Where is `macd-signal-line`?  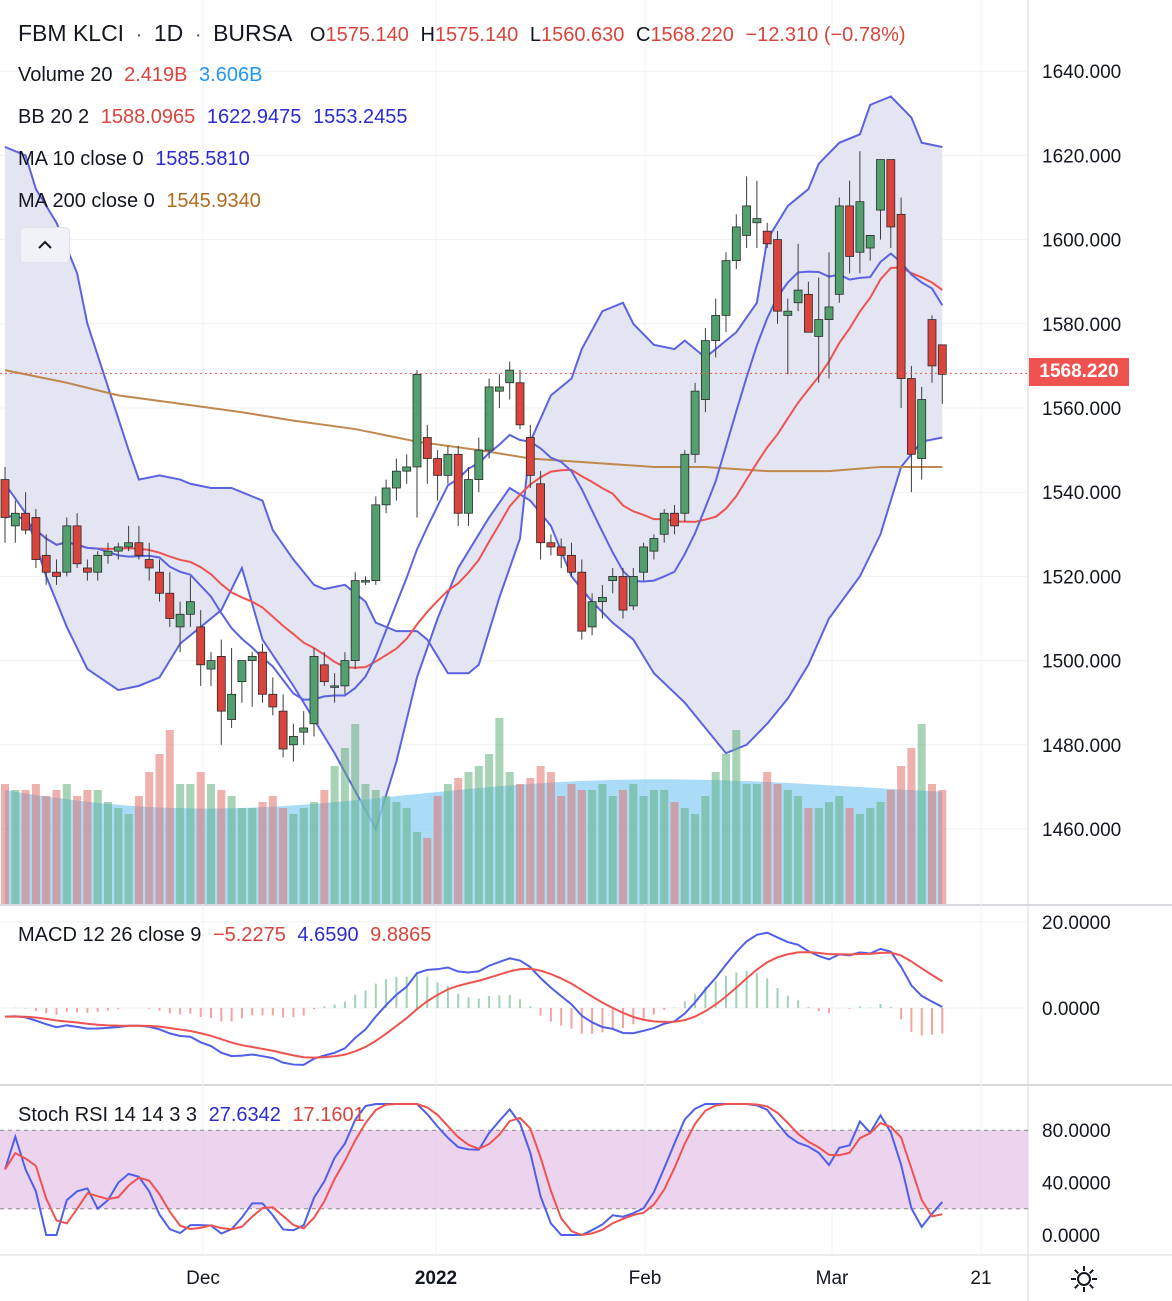 macd-signal-line is located at coordinates (473, 1005).